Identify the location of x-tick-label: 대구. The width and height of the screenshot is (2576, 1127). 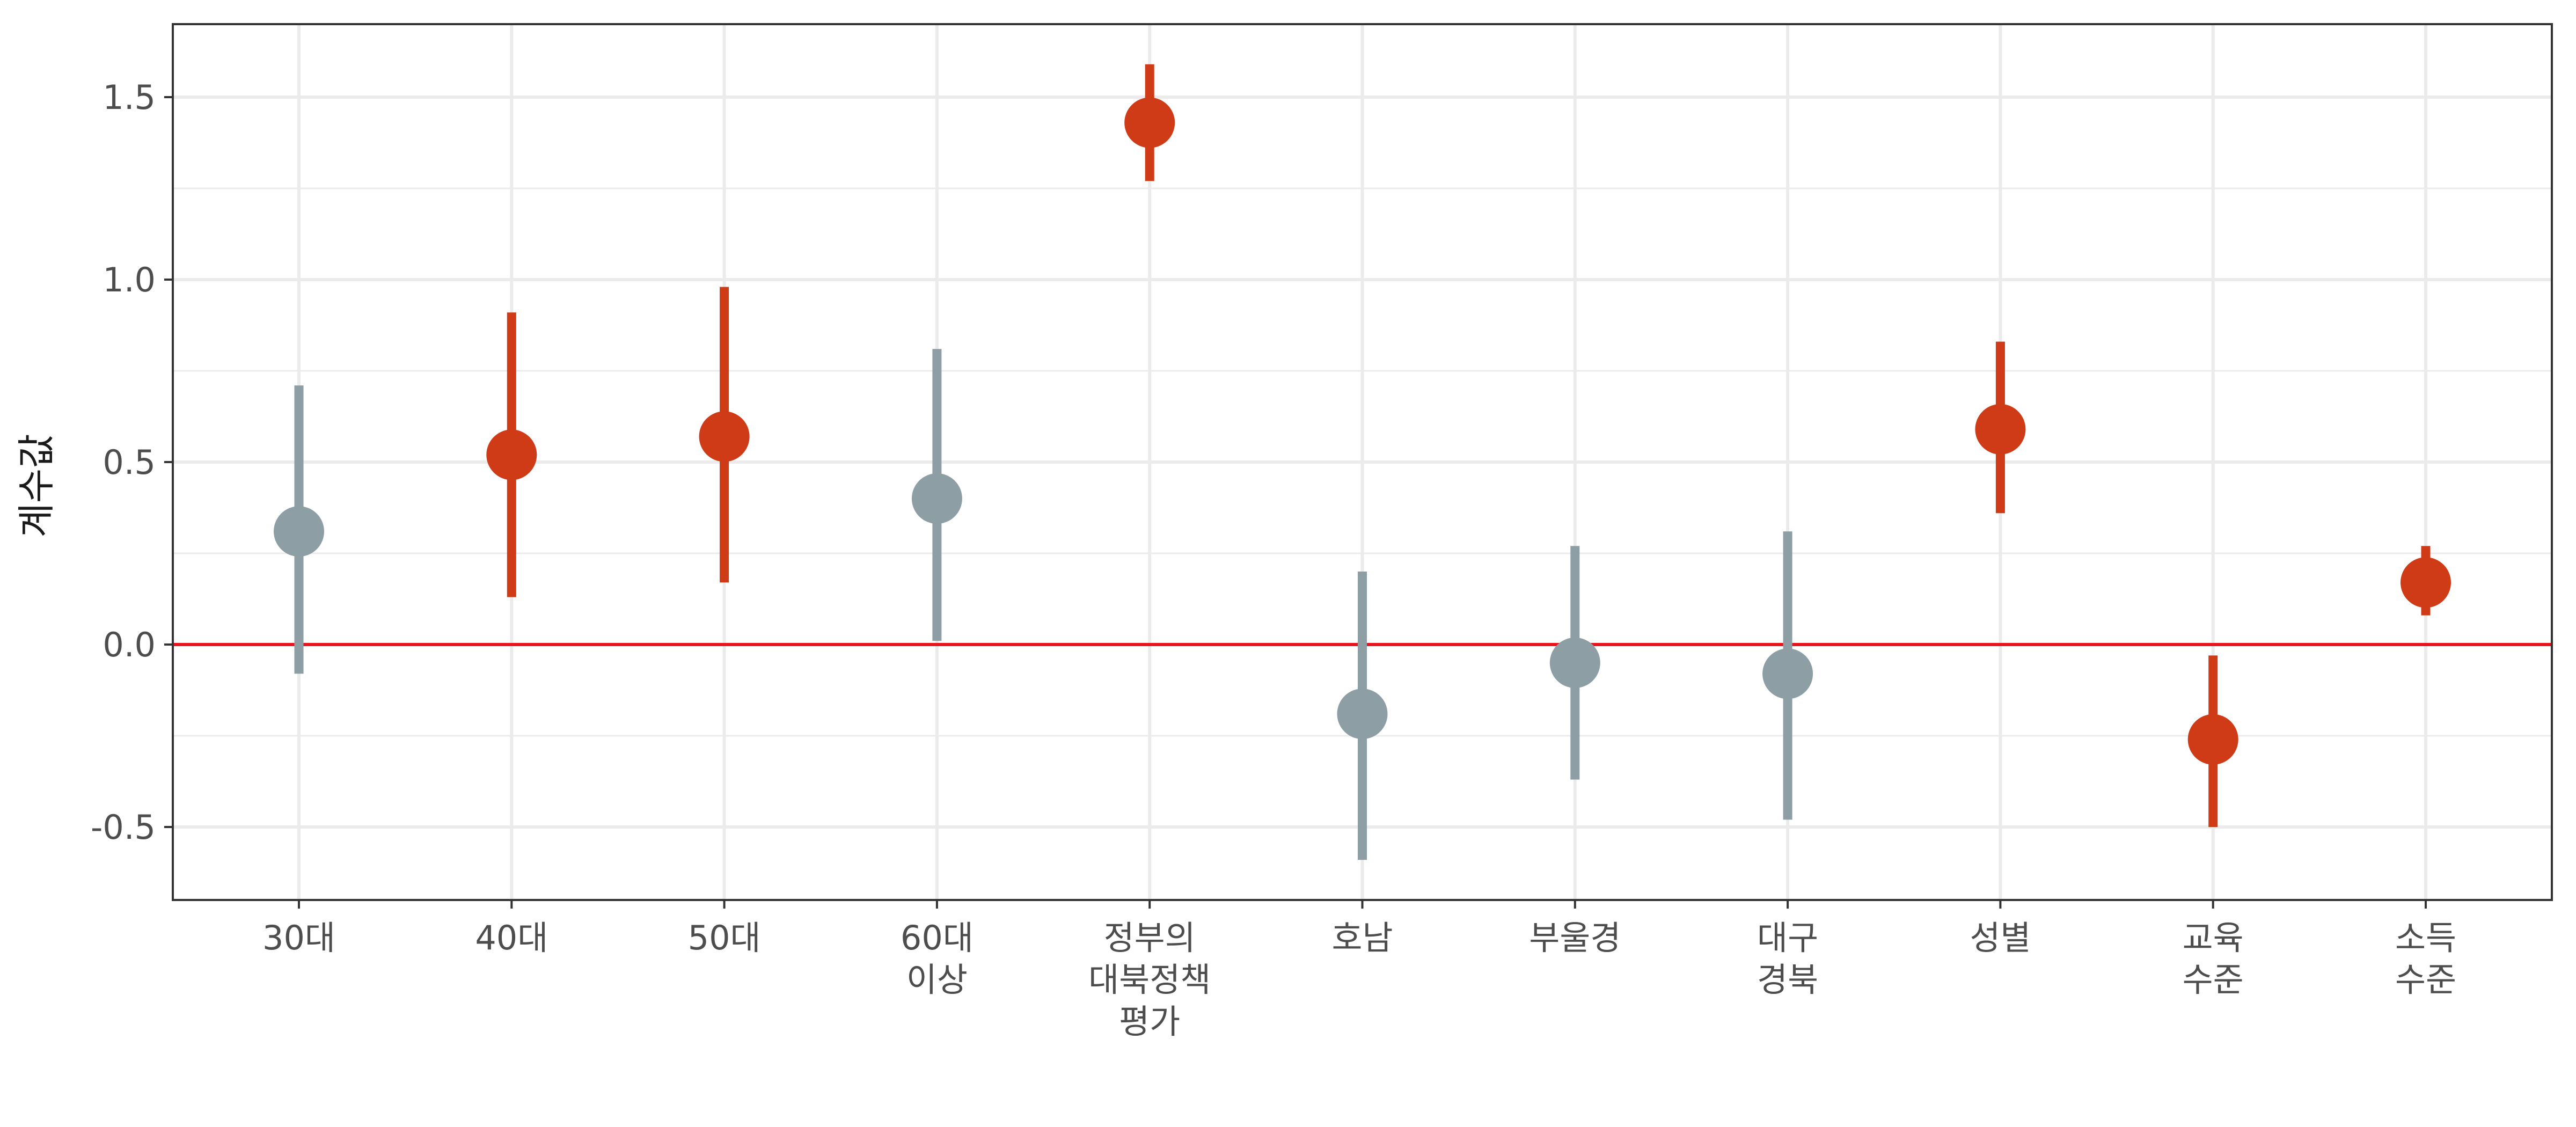
(1787, 937).